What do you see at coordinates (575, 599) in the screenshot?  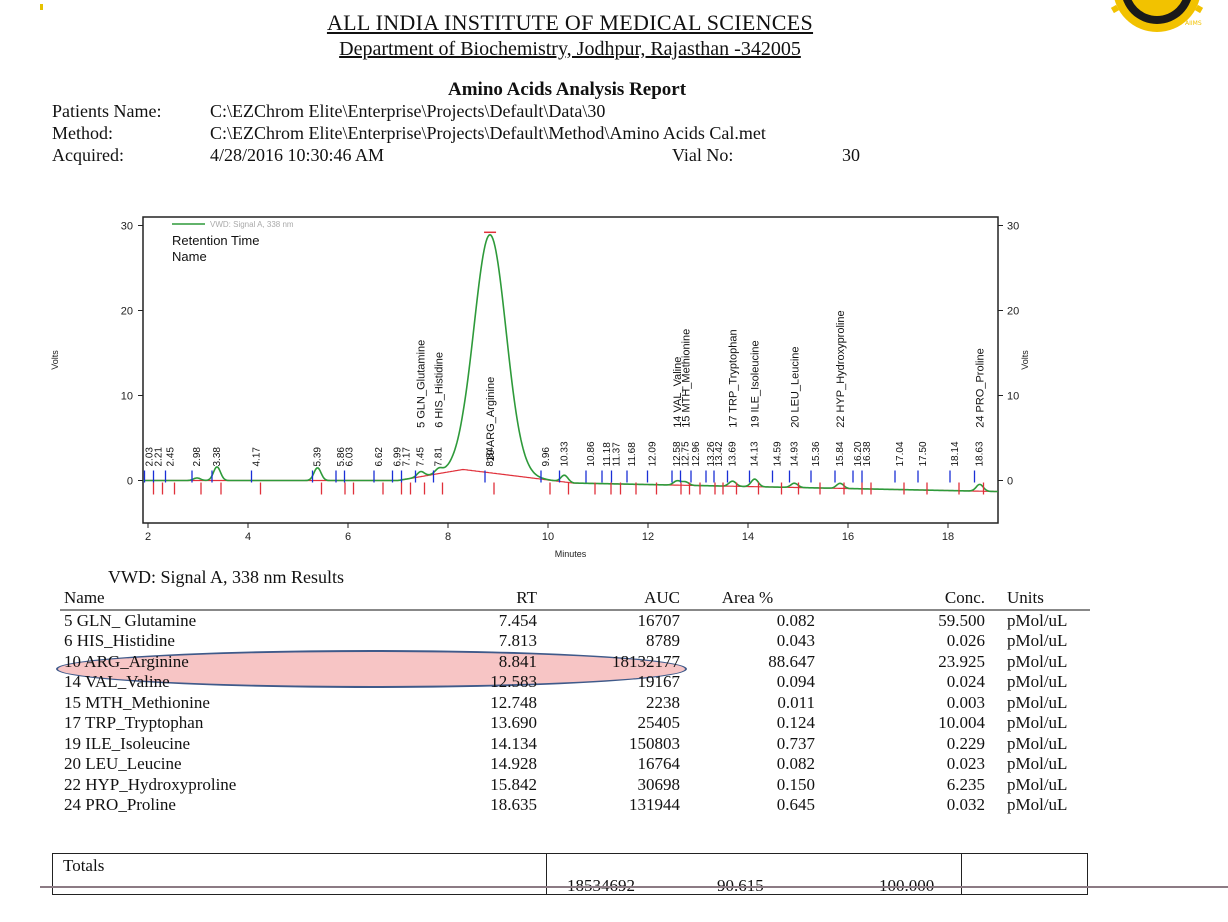 I see `results-header-row: Name RT AUC Area % Conc. Units` at bounding box center [575, 599].